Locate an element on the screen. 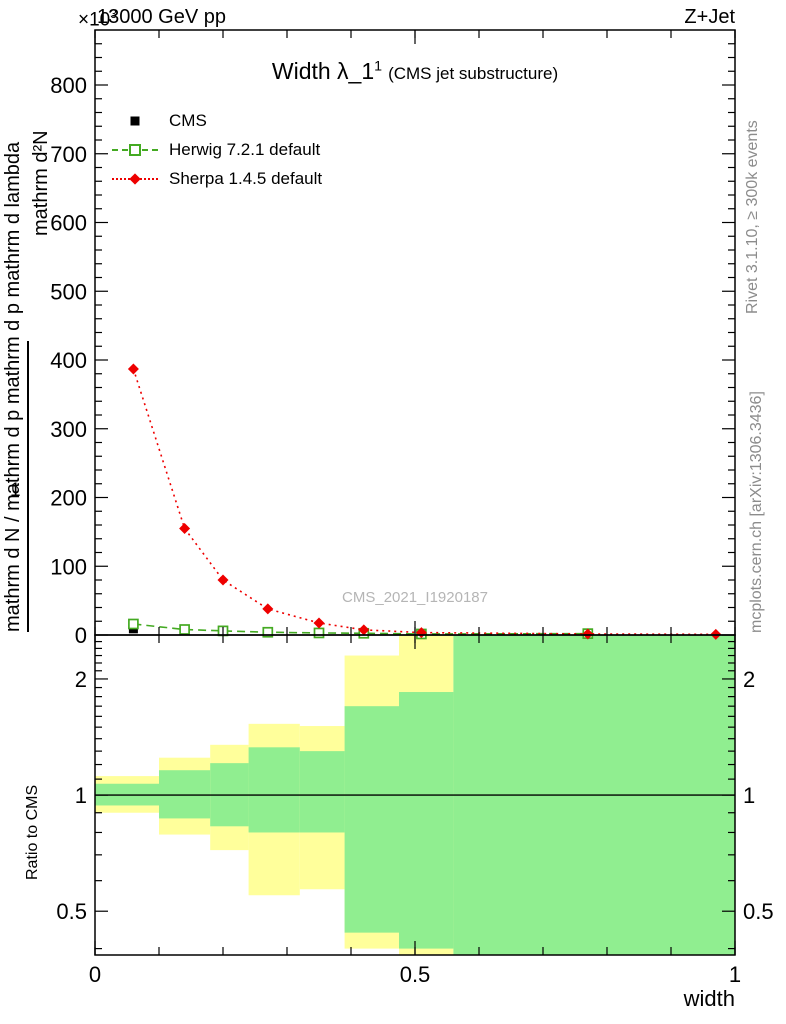 The height and width of the screenshot is (1024, 786). herwig-marker-icon is located at coordinates (135, 150).